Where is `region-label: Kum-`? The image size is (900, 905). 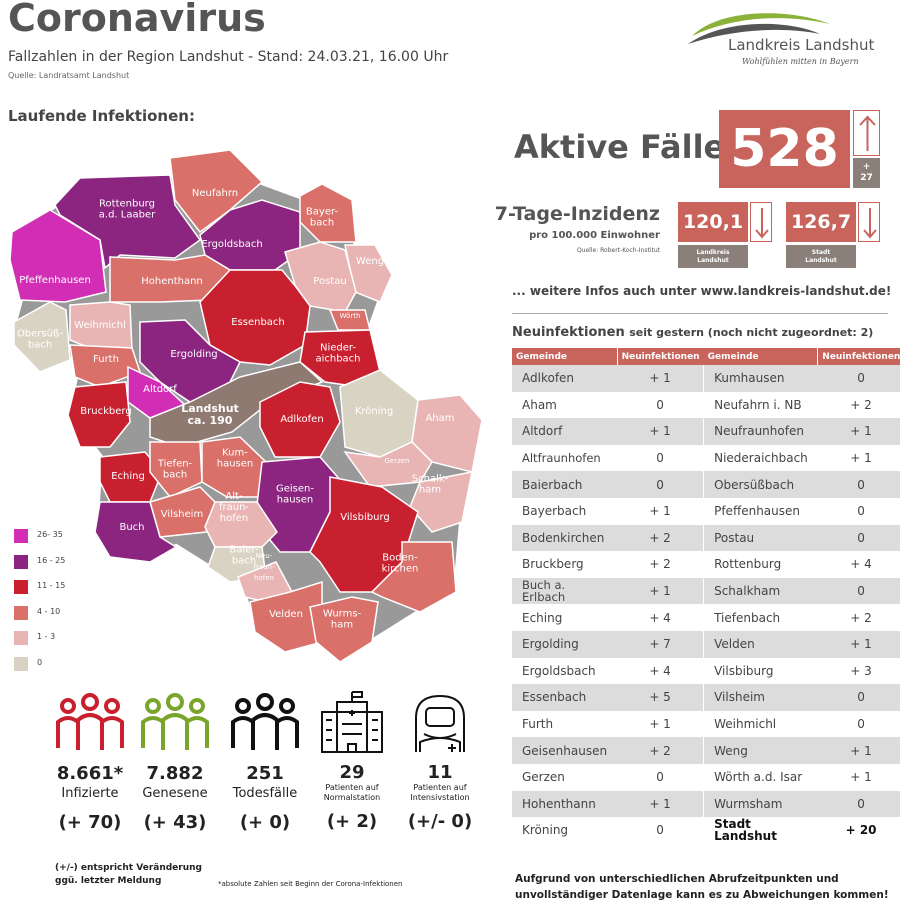 region-label: Kum- is located at coordinates (235, 453).